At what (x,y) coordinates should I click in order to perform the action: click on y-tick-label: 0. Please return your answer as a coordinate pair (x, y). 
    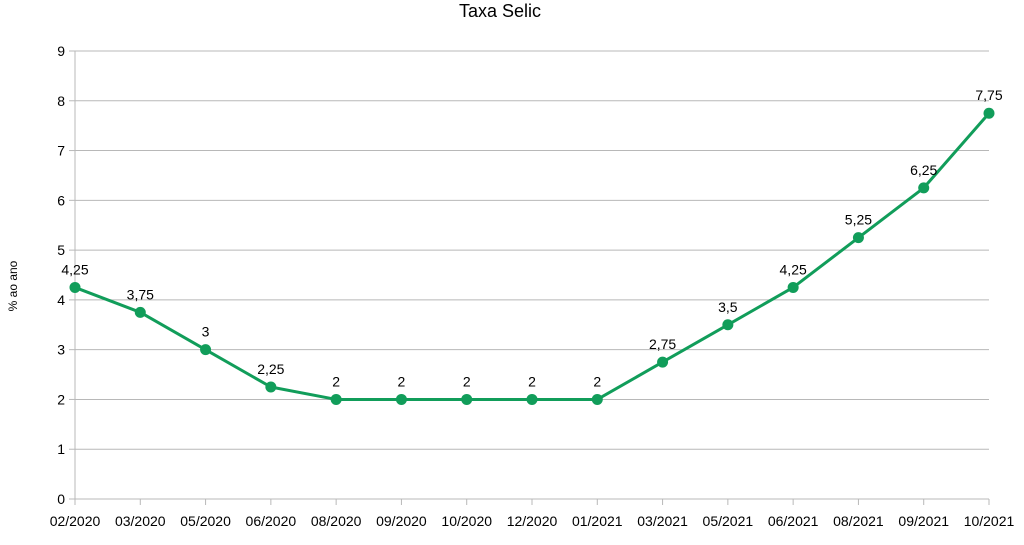
    Looking at the image, I should click on (61, 499).